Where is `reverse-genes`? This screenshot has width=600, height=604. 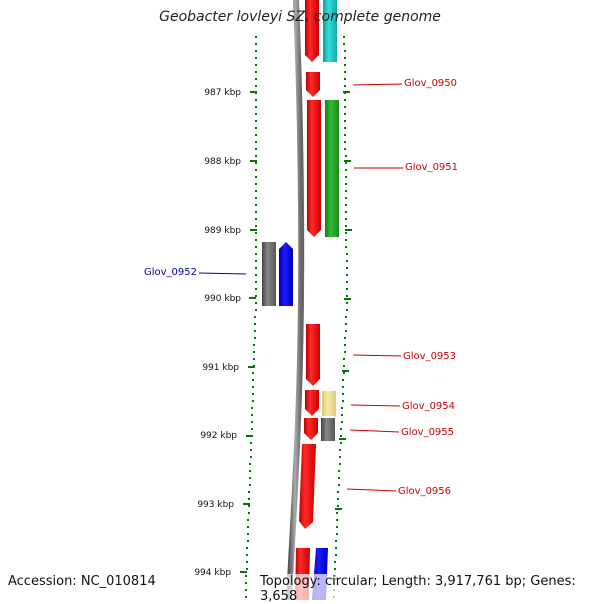
reverse-genes is located at coordinates (277, 274).